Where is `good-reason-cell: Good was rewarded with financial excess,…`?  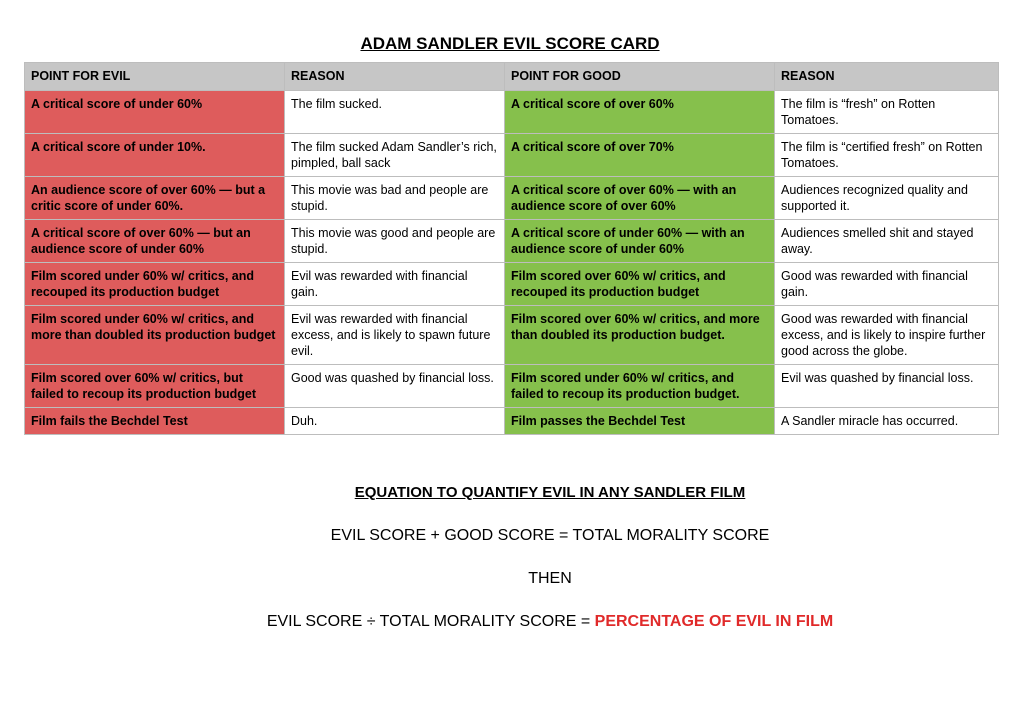 good-reason-cell: Good was rewarded with financial excess,… is located at coordinates (886, 335).